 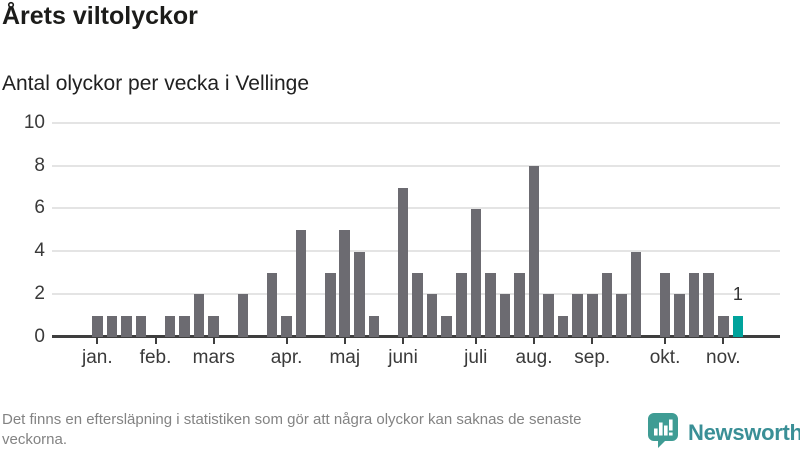 I want to click on y-axis-label: 4, so click(x=39, y=251).